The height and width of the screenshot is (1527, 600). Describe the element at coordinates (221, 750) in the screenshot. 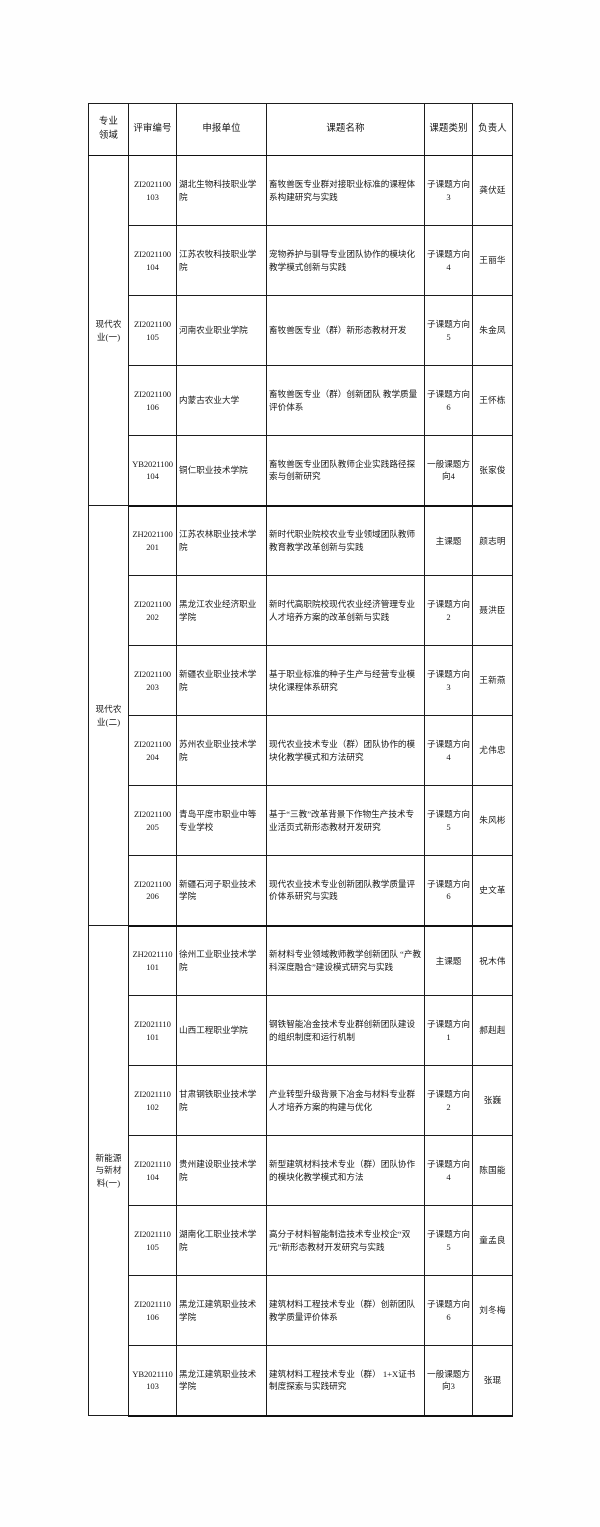

I see `cell-applicant-unit: 苏州农业职业技术学院` at that location.